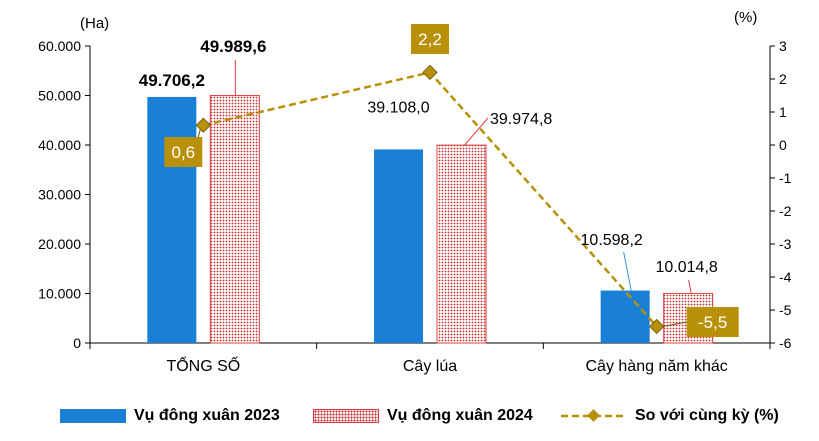 The height and width of the screenshot is (441, 819). Describe the element at coordinates (203, 365) in the screenshot. I see `category-label: TỔNG SỐ` at that location.